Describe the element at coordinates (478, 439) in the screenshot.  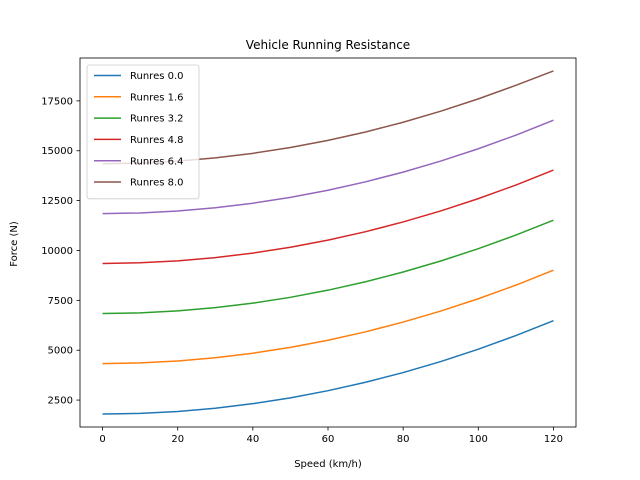
I see `x-tick-label: 100` at that location.